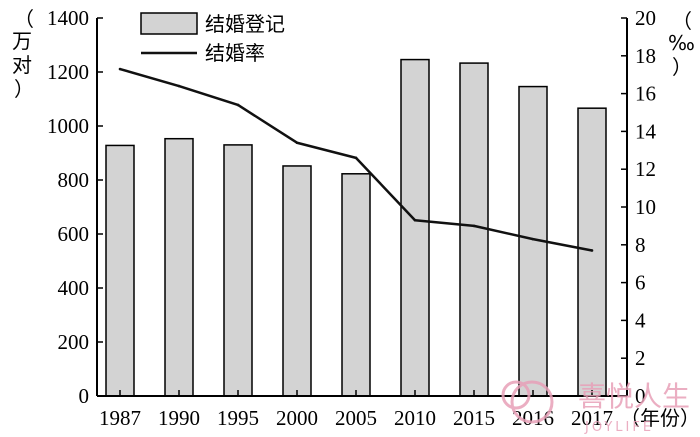  What do you see at coordinates (645, 207) in the screenshot?
I see `right-tick-label: 10` at bounding box center [645, 207].